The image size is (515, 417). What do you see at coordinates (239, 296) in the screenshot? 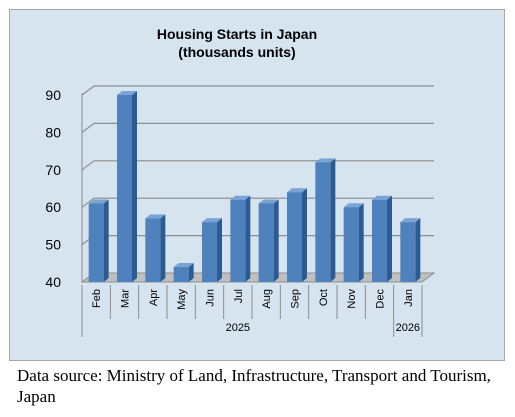
I see `x-tick-label: Jul` at bounding box center [239, 296].